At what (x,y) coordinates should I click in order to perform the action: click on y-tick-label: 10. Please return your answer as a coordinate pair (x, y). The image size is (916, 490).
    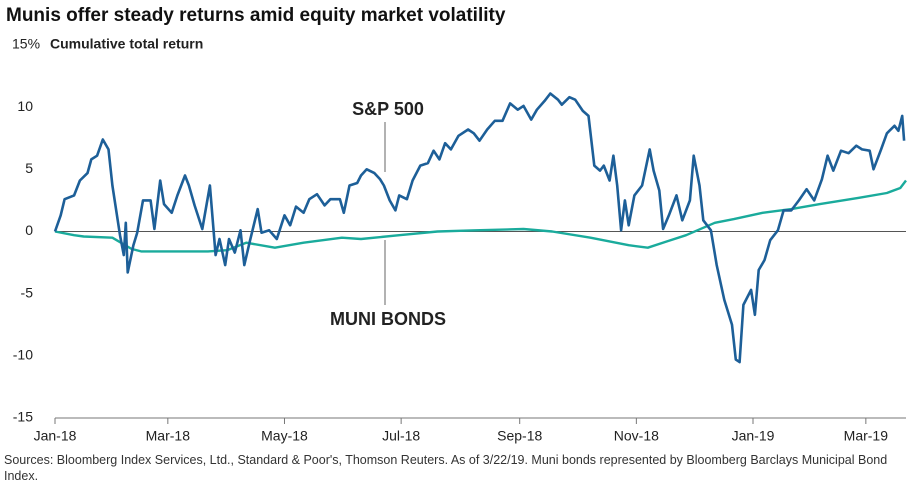
    Looking at the image, I should click on (25, 106).